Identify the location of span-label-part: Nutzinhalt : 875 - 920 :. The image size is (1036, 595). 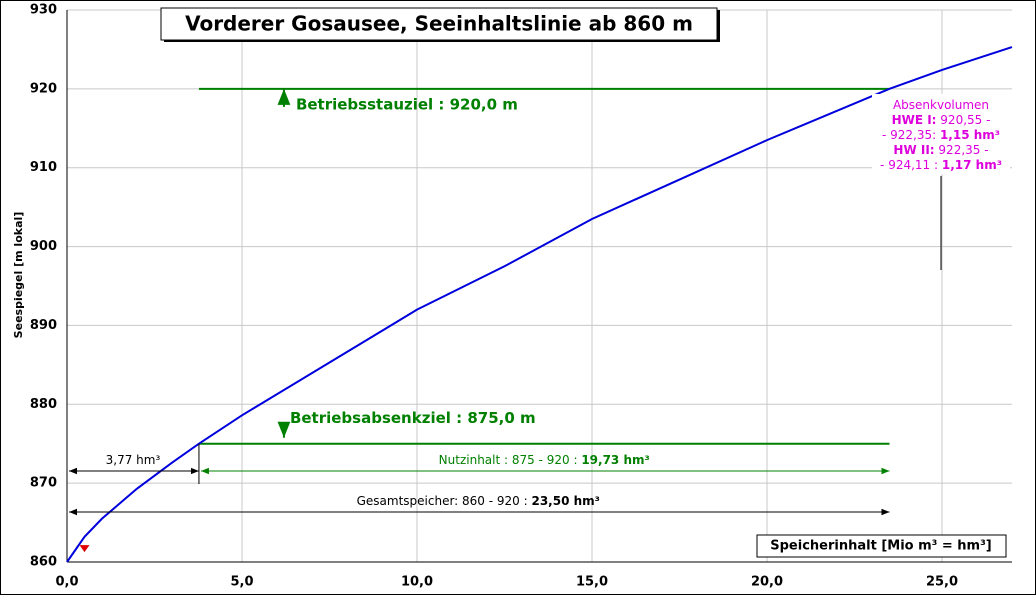
(510, 460).